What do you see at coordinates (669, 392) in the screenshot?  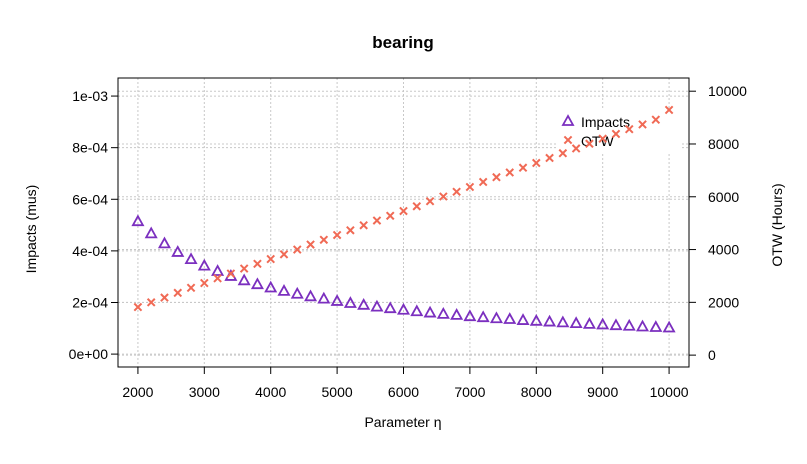 I see `x-tick-label-8: 10000` at bounding box center [669, 392].